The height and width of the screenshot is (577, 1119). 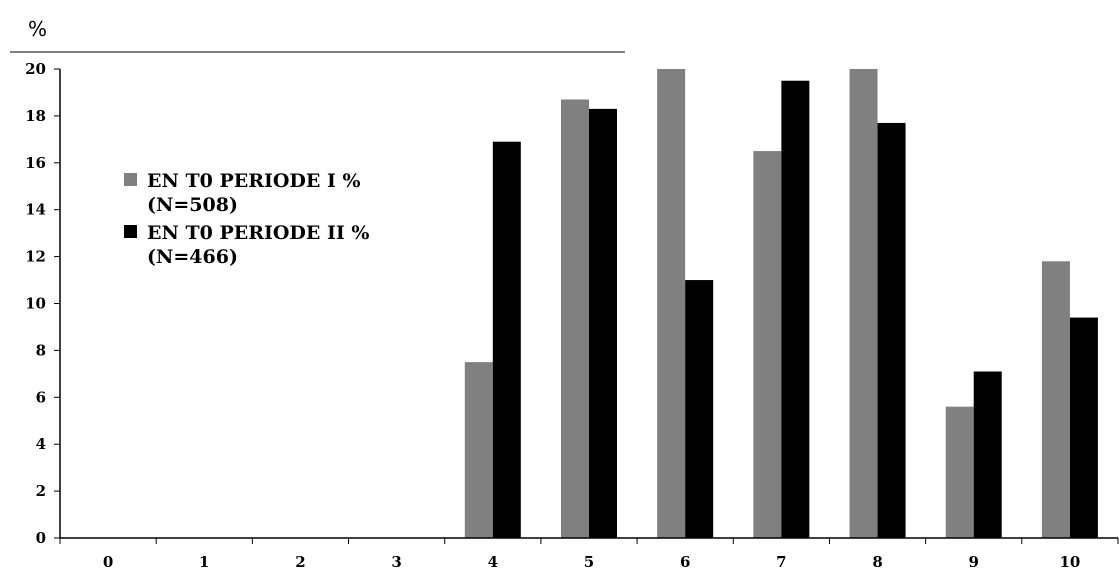 What do you see at coordinates (781, 562) in the screenshot?
I see `x-tick-label: 7` at bounding box center [781, 562].